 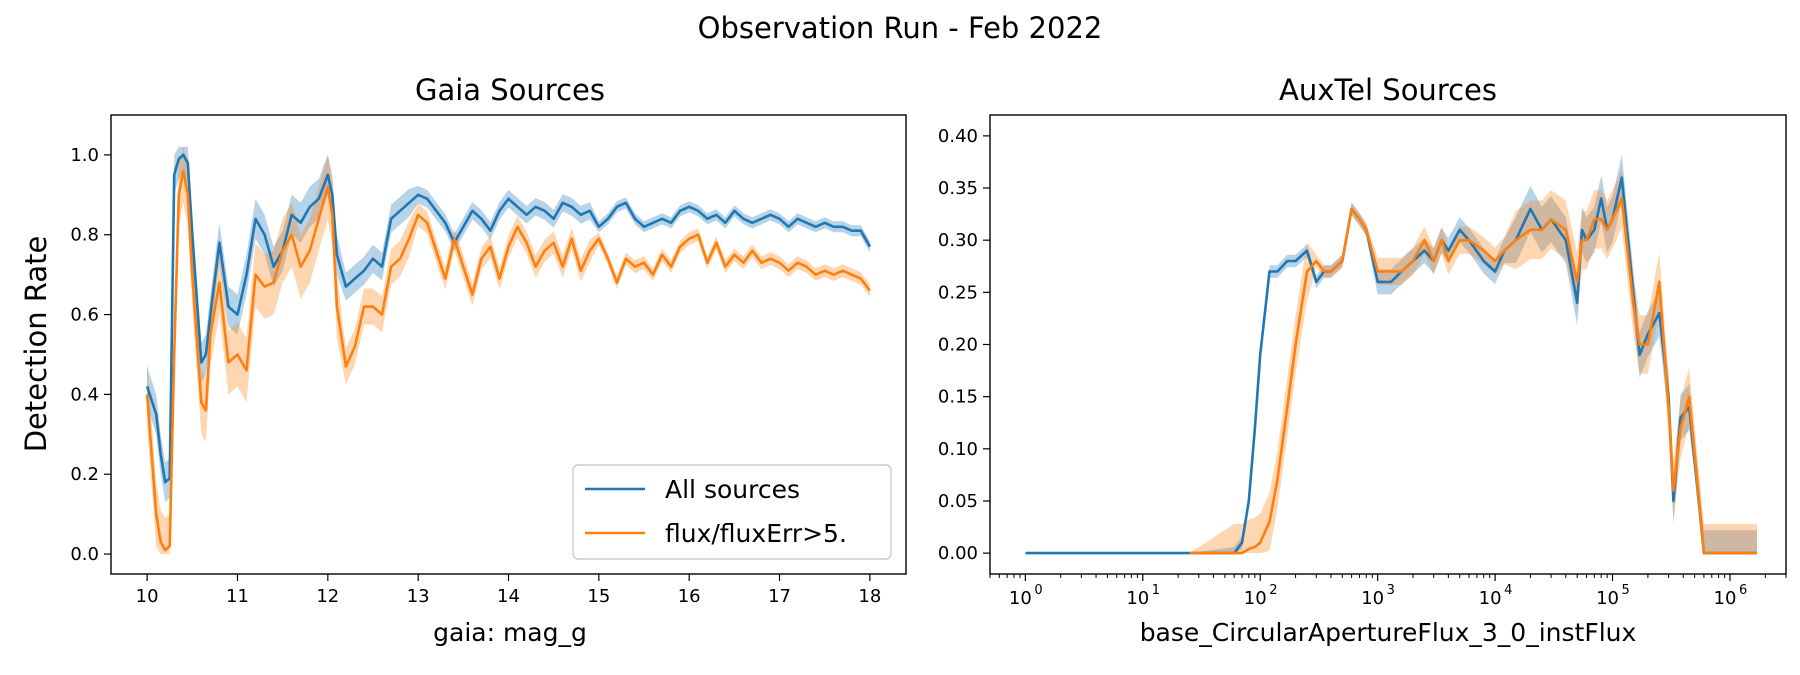 What do you see at coordinates (510, 90) in the screenshot?
I see `gaia-title: Gaia Sources` at bounding box center [510, 90].